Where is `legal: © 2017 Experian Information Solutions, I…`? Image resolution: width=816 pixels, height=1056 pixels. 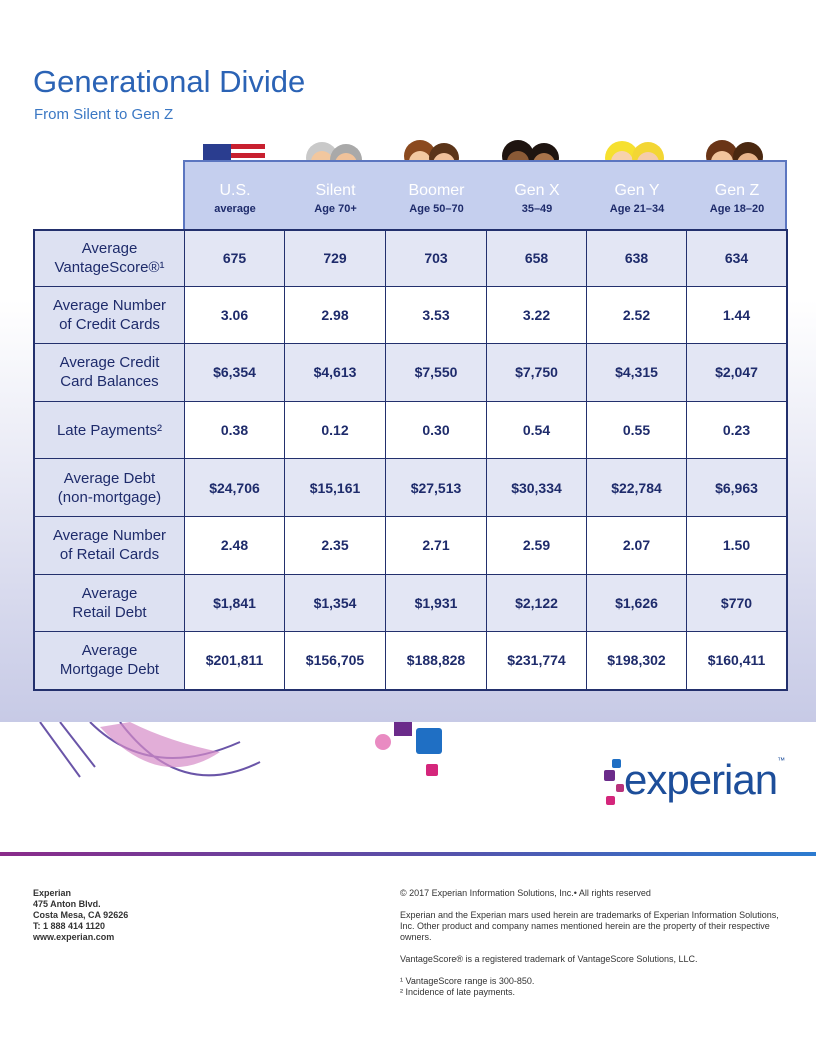 legal: © 2017 Experian Information Solutions, I… is located at coordinates (595, 943).